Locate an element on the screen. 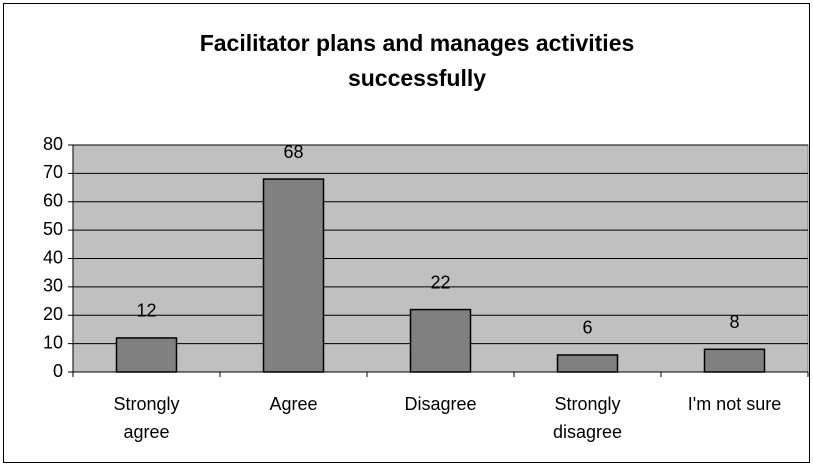 This screenshot has width=813, height=466. value-label: 68 is located at coordinates (293, 152).